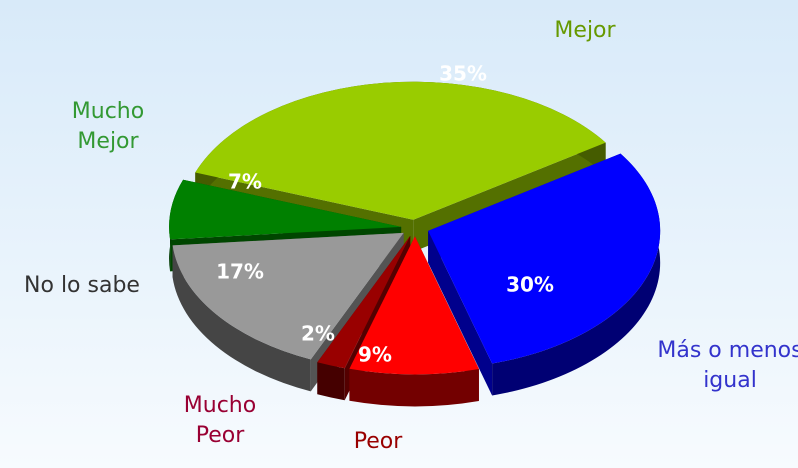 This screenshot has width=798, height=468. I want to click on data-label: 35%, so click(463, 74).